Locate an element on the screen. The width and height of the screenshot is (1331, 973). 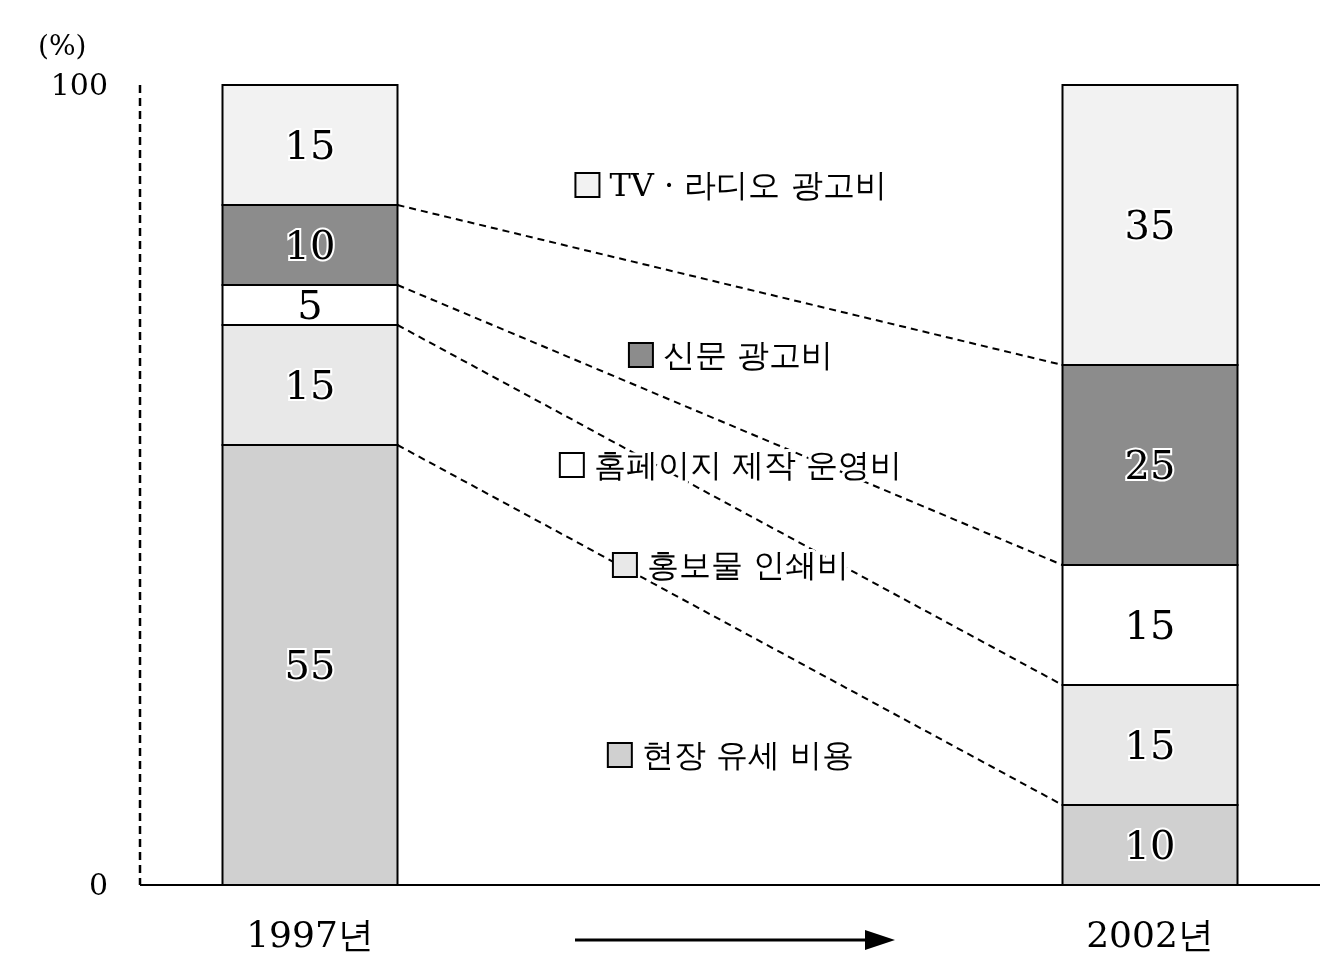
data-label: 25 is located at coordinates (1150, 465).